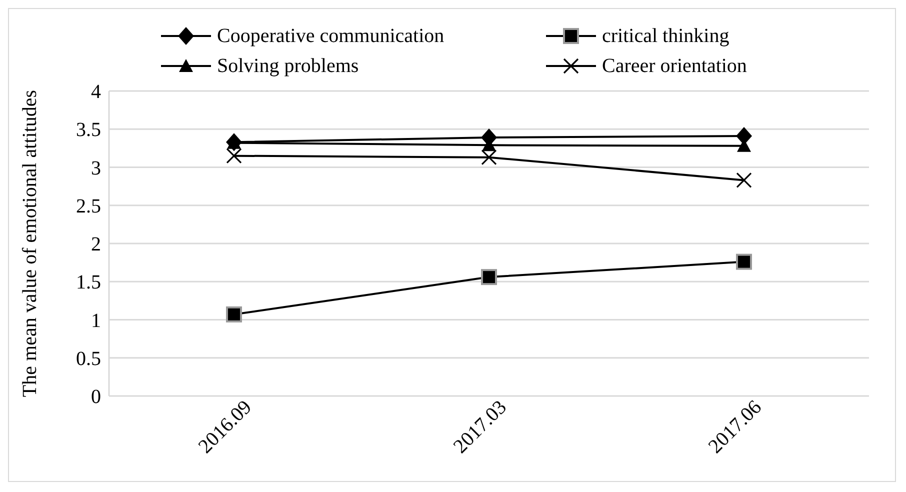 Image resolution: width=906 pixels, height=492 pixels. I want to click on legend-label: Solving problems, so click(288, 66).